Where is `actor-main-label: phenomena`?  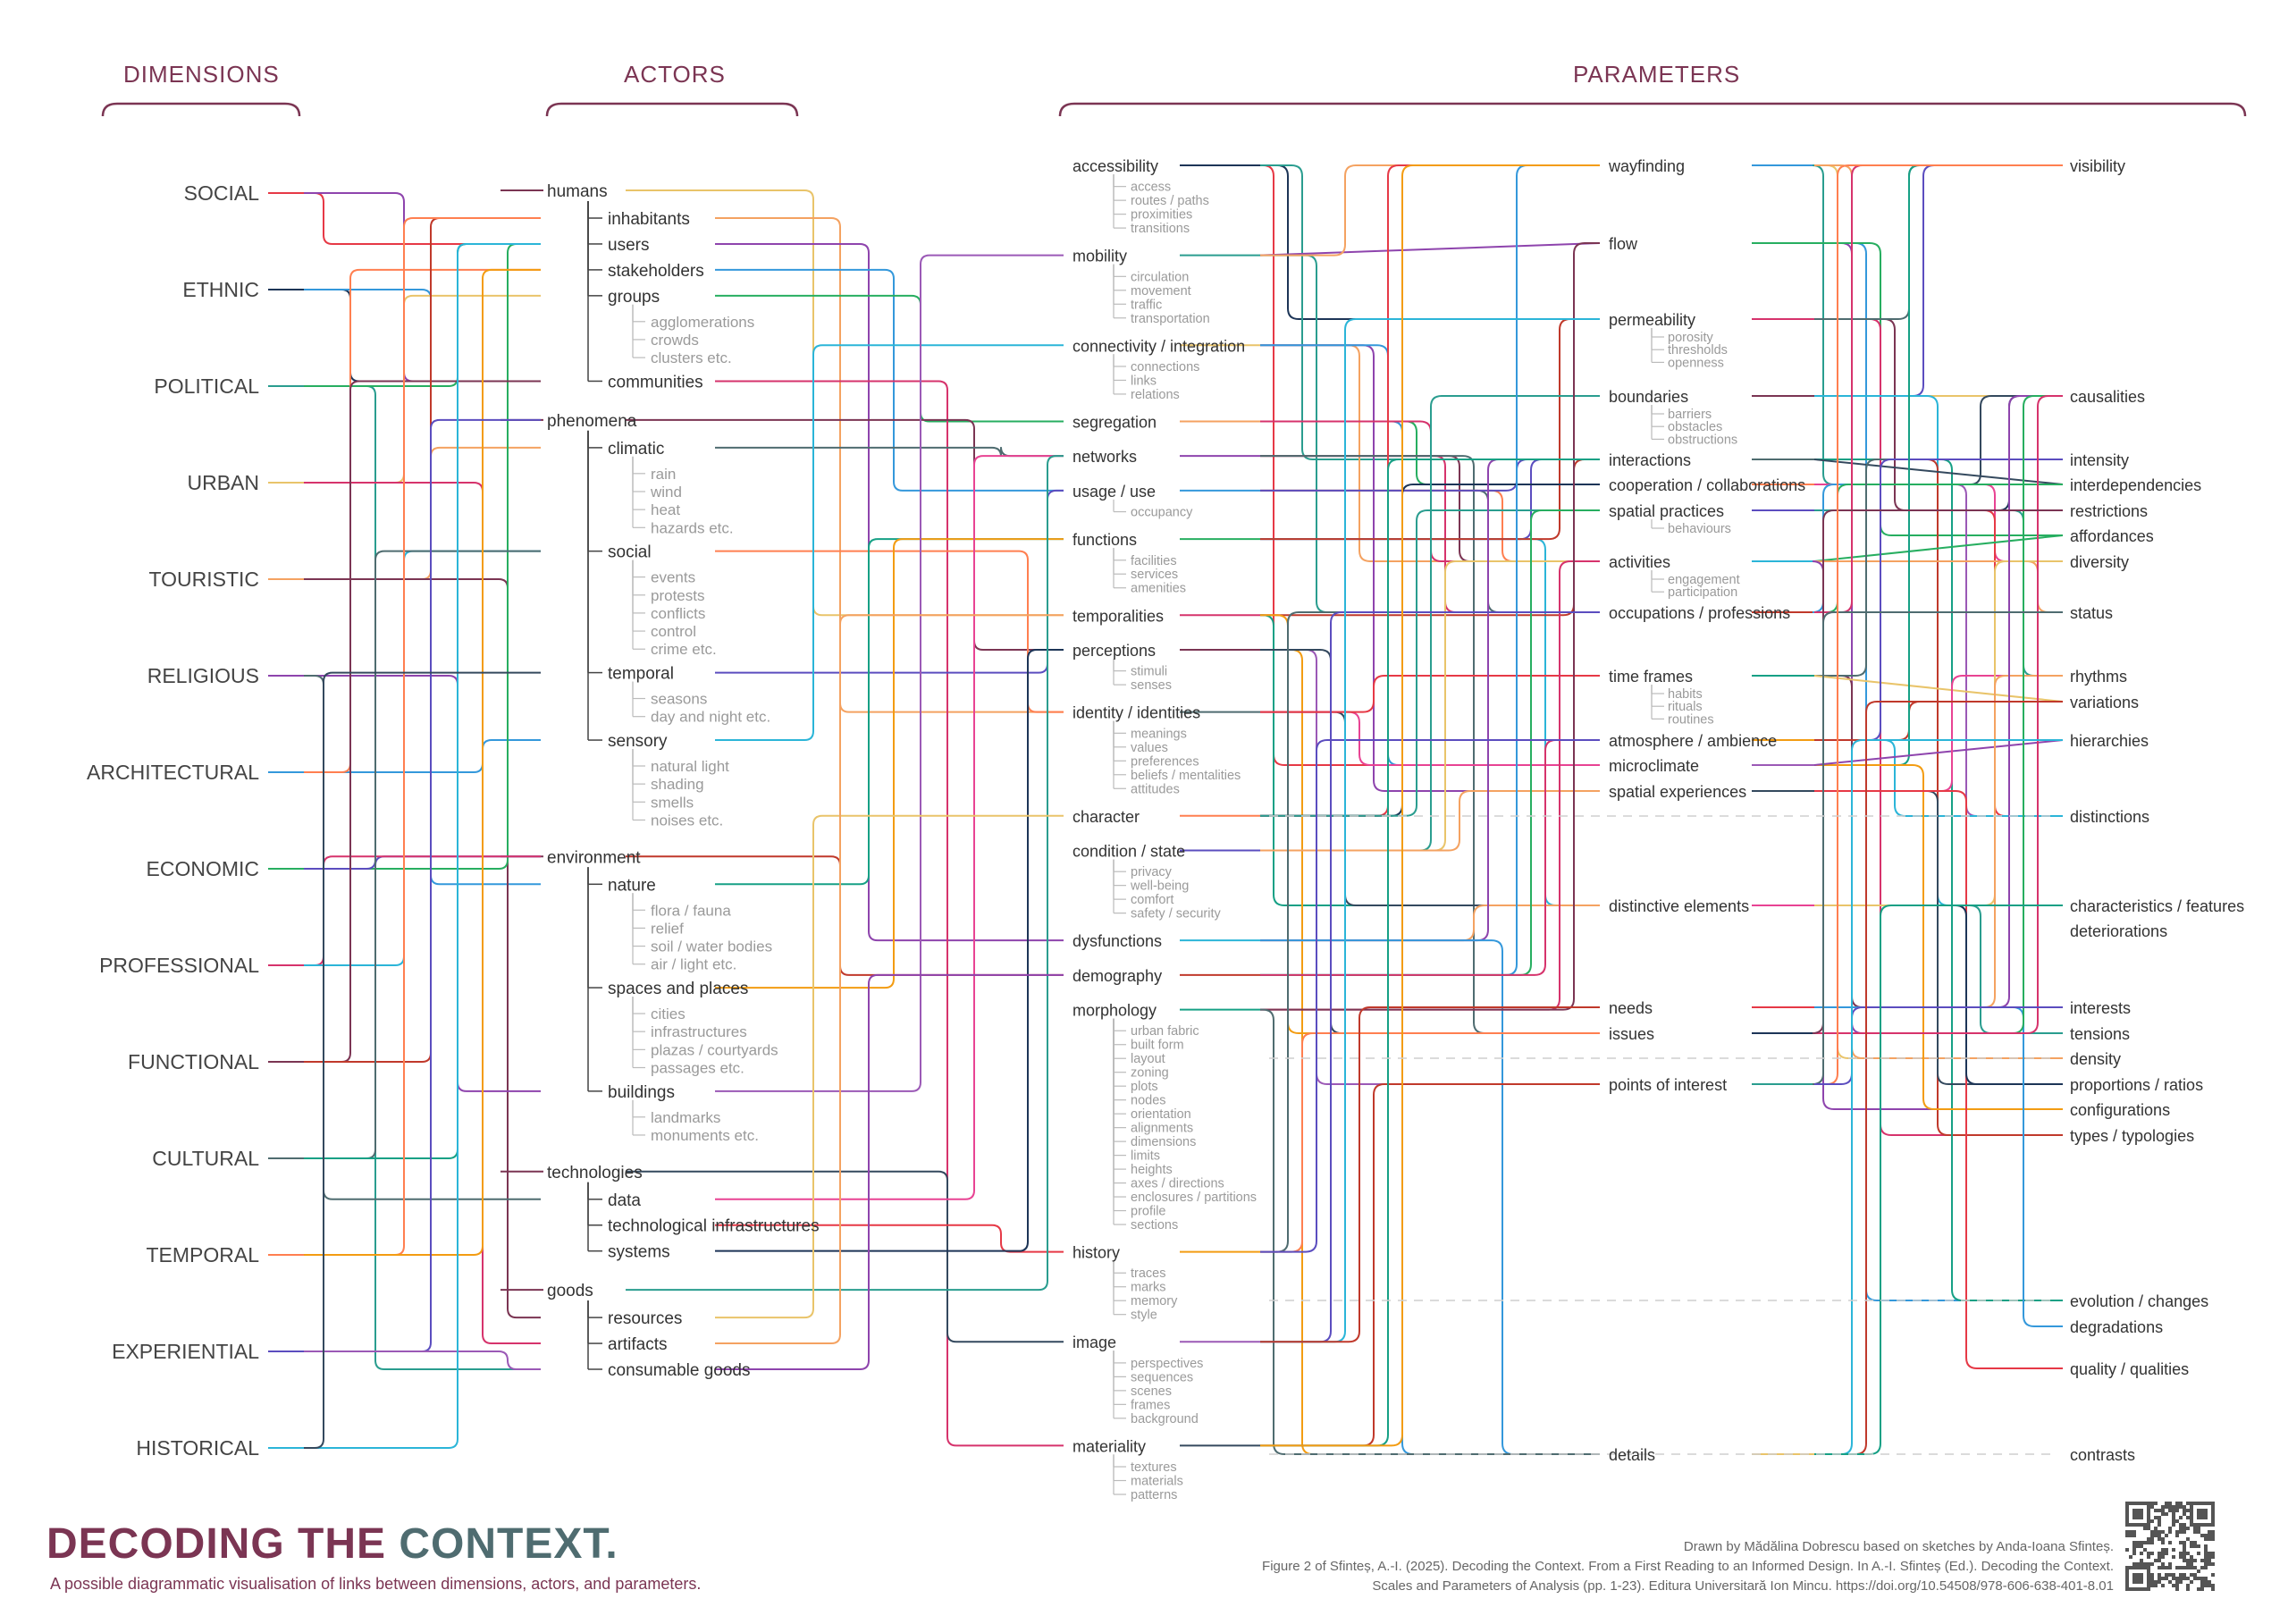 actor-main-label: phenomena is located at coordinates (592, 421).